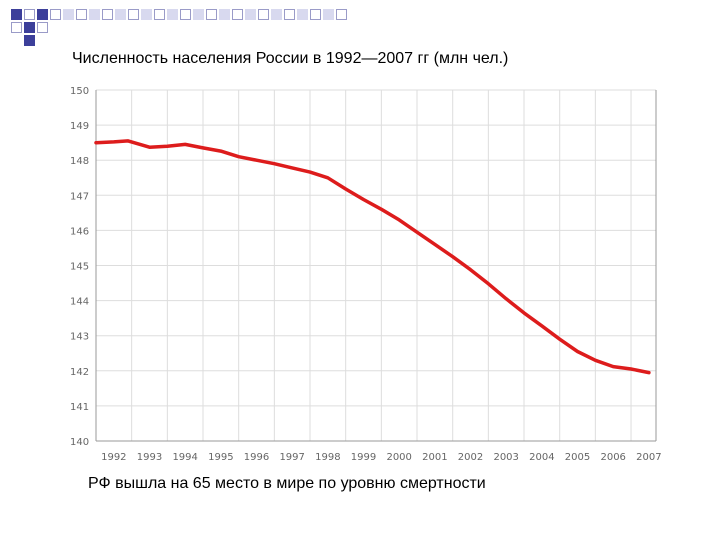 The height and width of the screenshot is (540, 720). I want to click on x-tick-label: 1995, so click(220, 457).